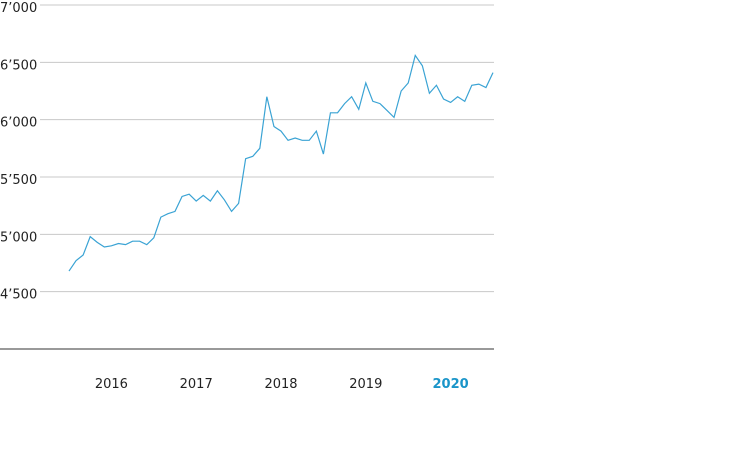 Image resolution: width=750 pixels, height=473 pixels. I want to click on y-tick-label: 4’500, so click(18, 295).